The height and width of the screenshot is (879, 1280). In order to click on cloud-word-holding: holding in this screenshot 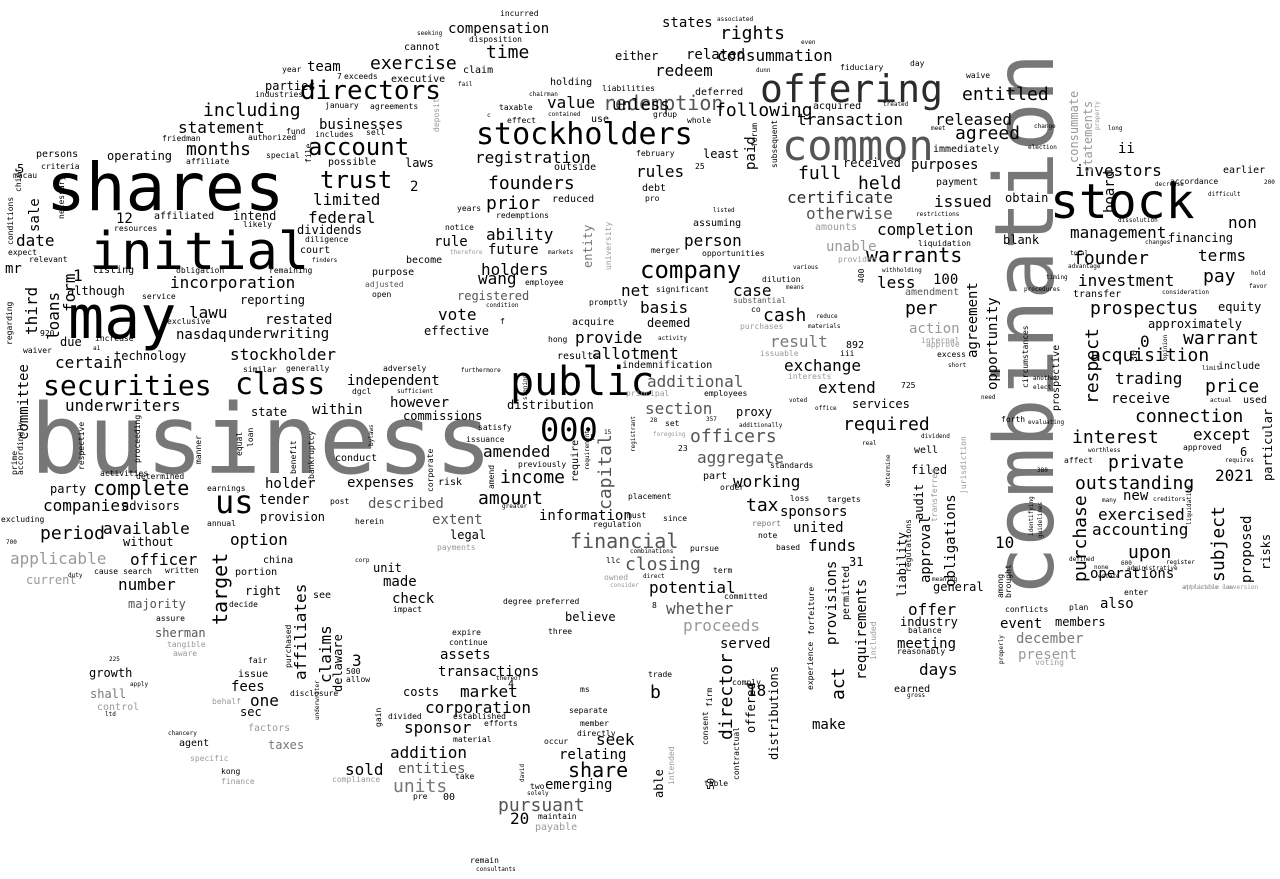, I will do `click(571, 82)`.